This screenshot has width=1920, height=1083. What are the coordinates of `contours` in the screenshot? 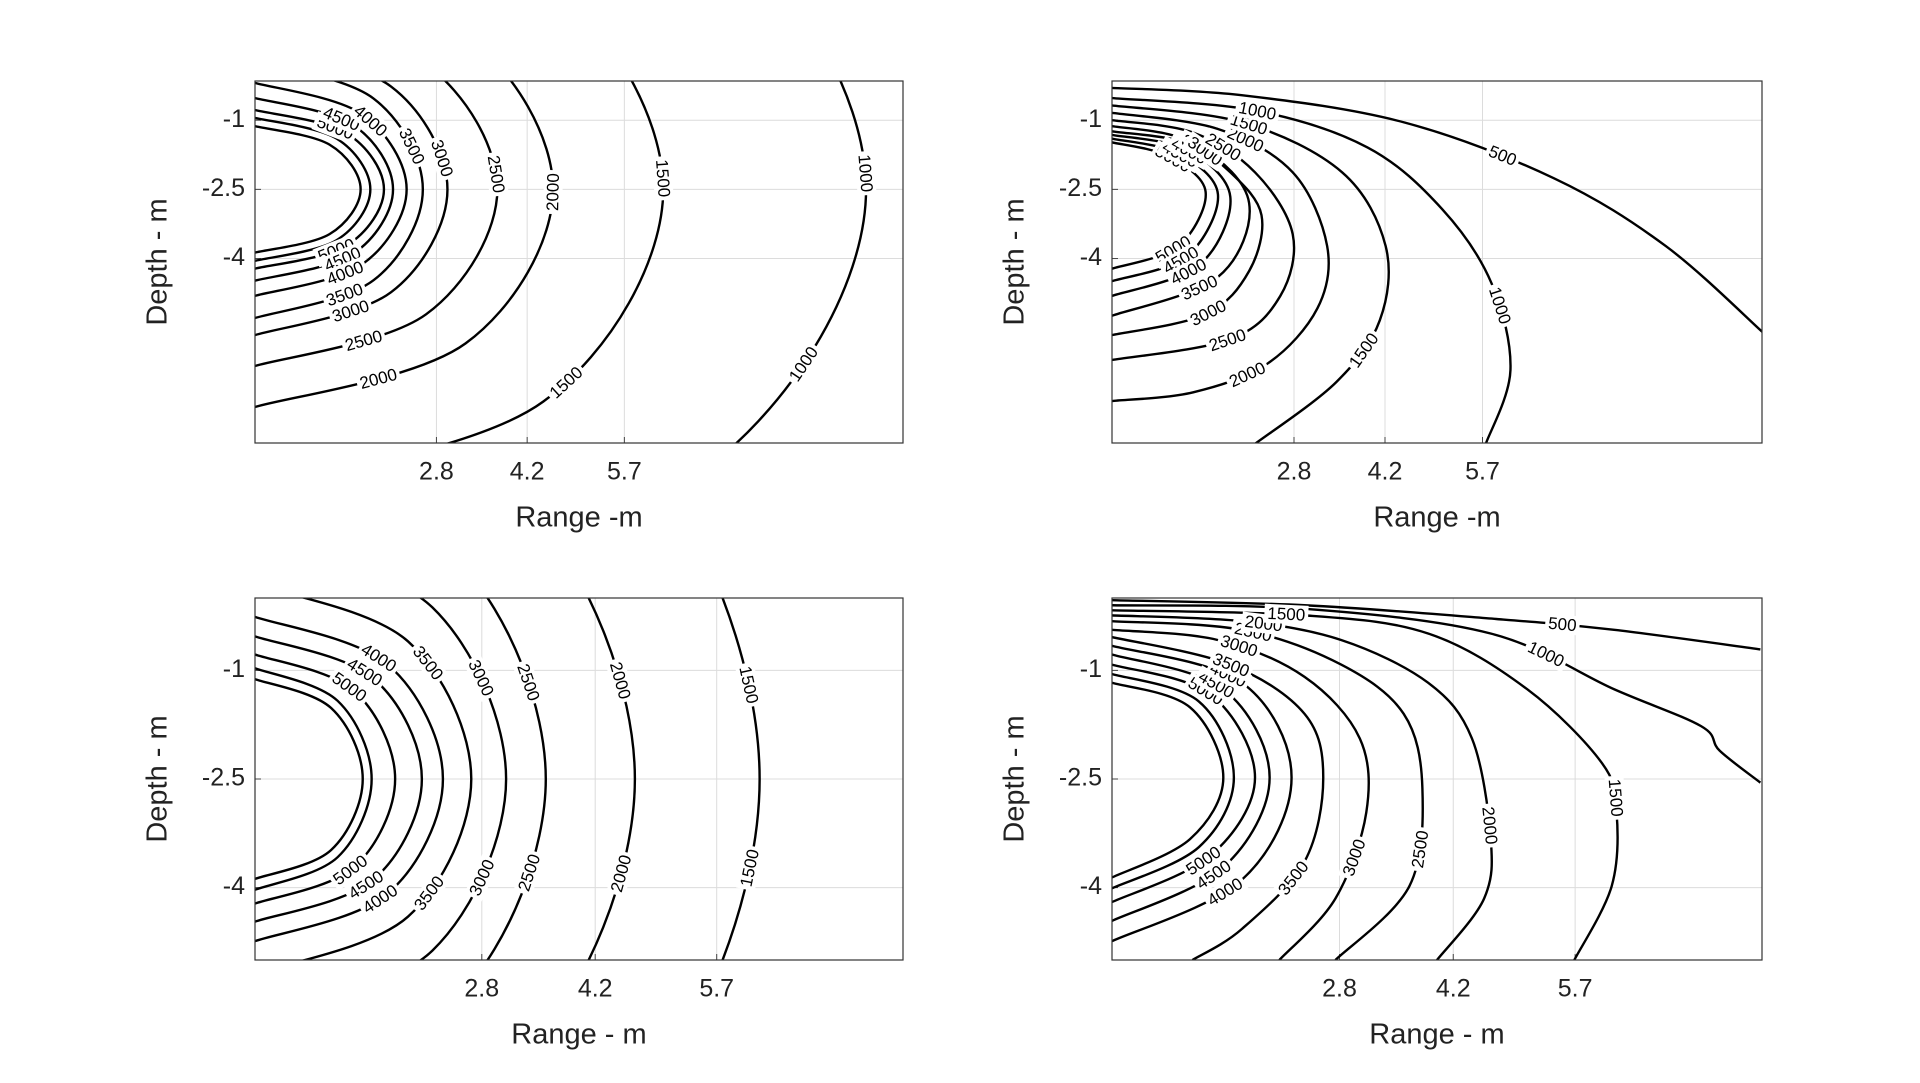 It's located at (508, 779).